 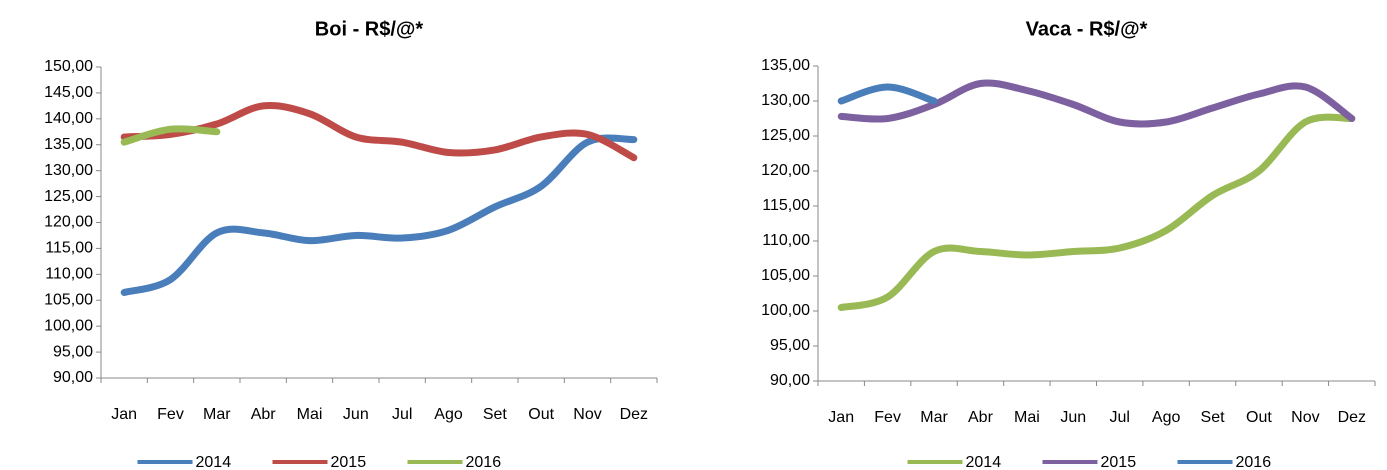 What do you see at coordinates (1087, 29) in the screenshot?
I see `chart-title: Vaca - R$/@*` at bounding box center [1087, 29].